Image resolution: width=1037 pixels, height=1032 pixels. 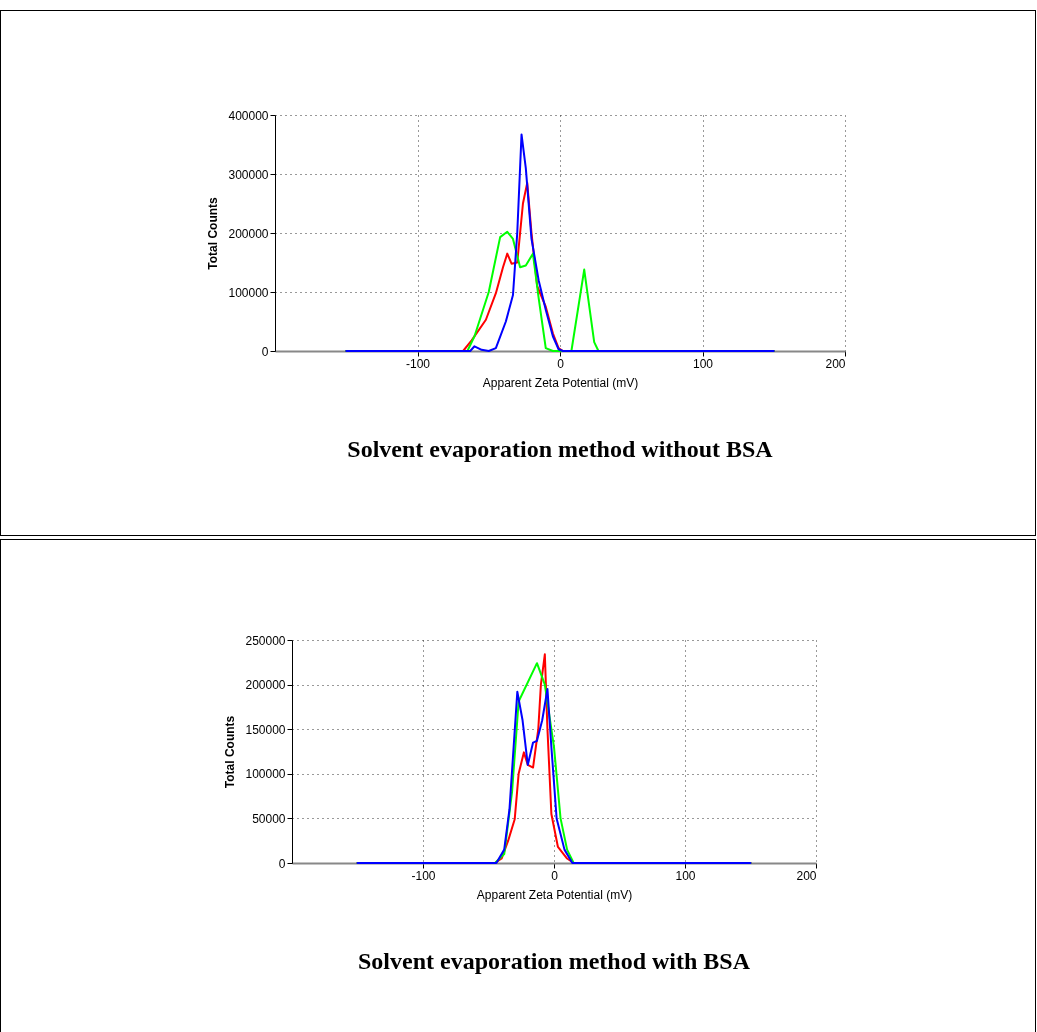 What do you see at coordinates (265, 729) in the screenshot?
I see `y-tick-label: 150000` at bounding box center [265, 729].